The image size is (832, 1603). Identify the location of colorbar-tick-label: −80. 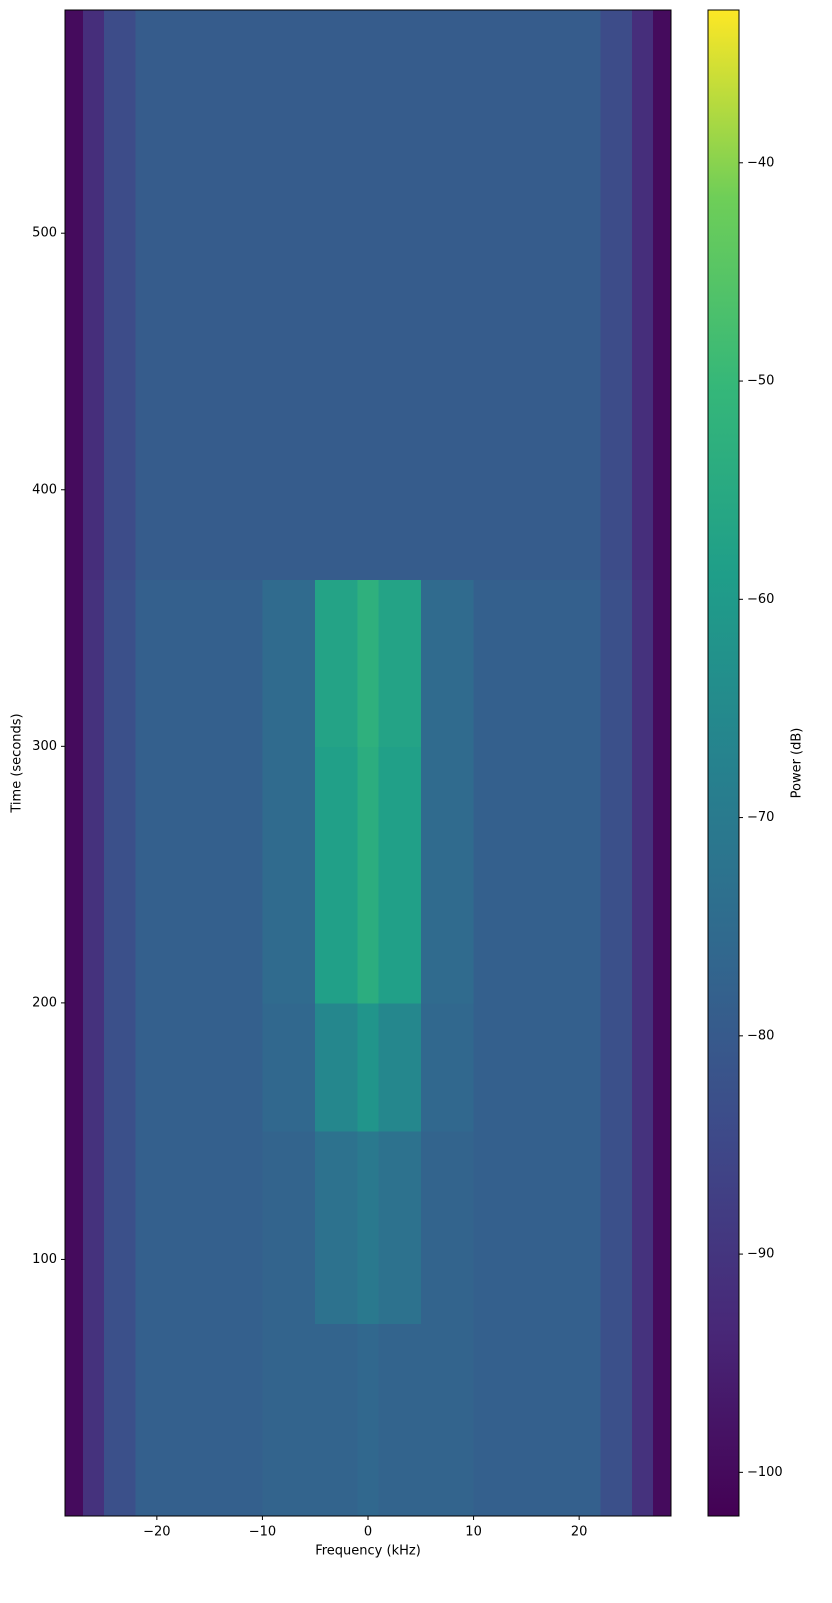
(760, 1035).